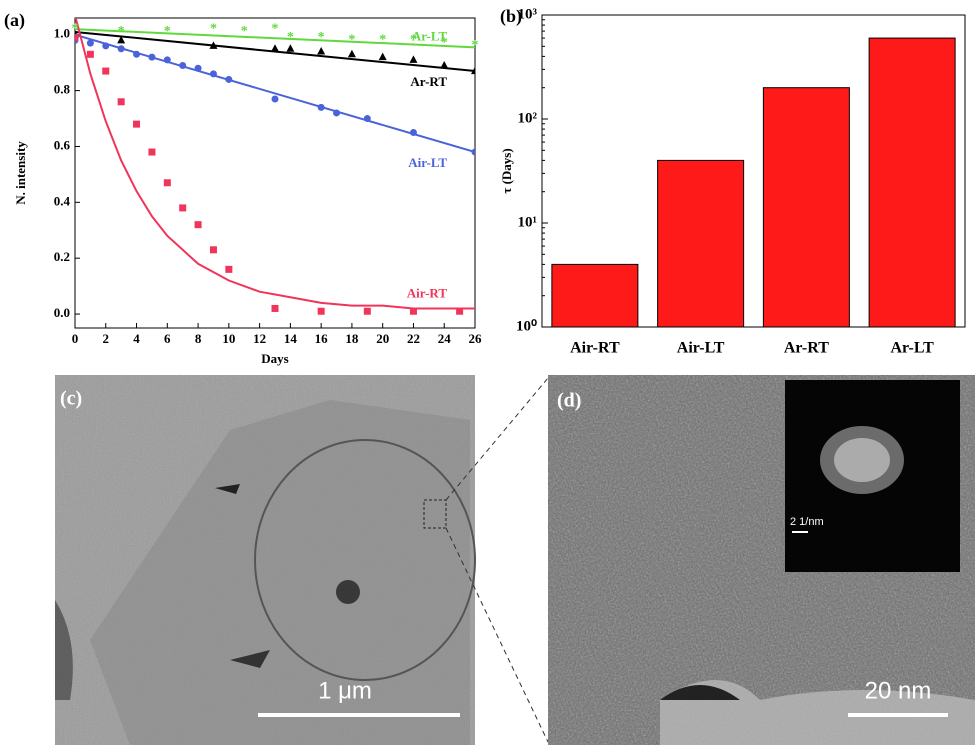 This screenshot has width=979, height=753. What do you see at coordinates (198, 338) in the screenshot?
I see `x-tick-label: 8` at bounding box center [198, 338].